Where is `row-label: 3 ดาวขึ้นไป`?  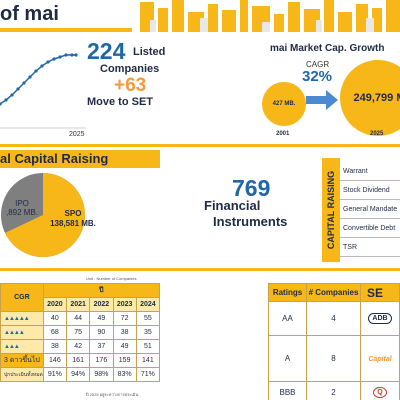
row-label: 3 ดาวขึ้นไป is located at coordinates (22, 360).